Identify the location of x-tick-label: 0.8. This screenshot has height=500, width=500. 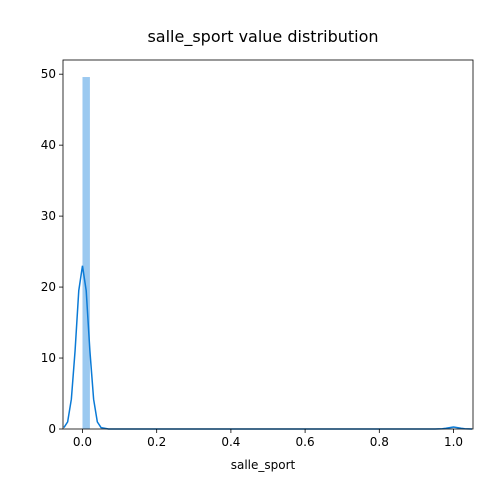
(379, 442).